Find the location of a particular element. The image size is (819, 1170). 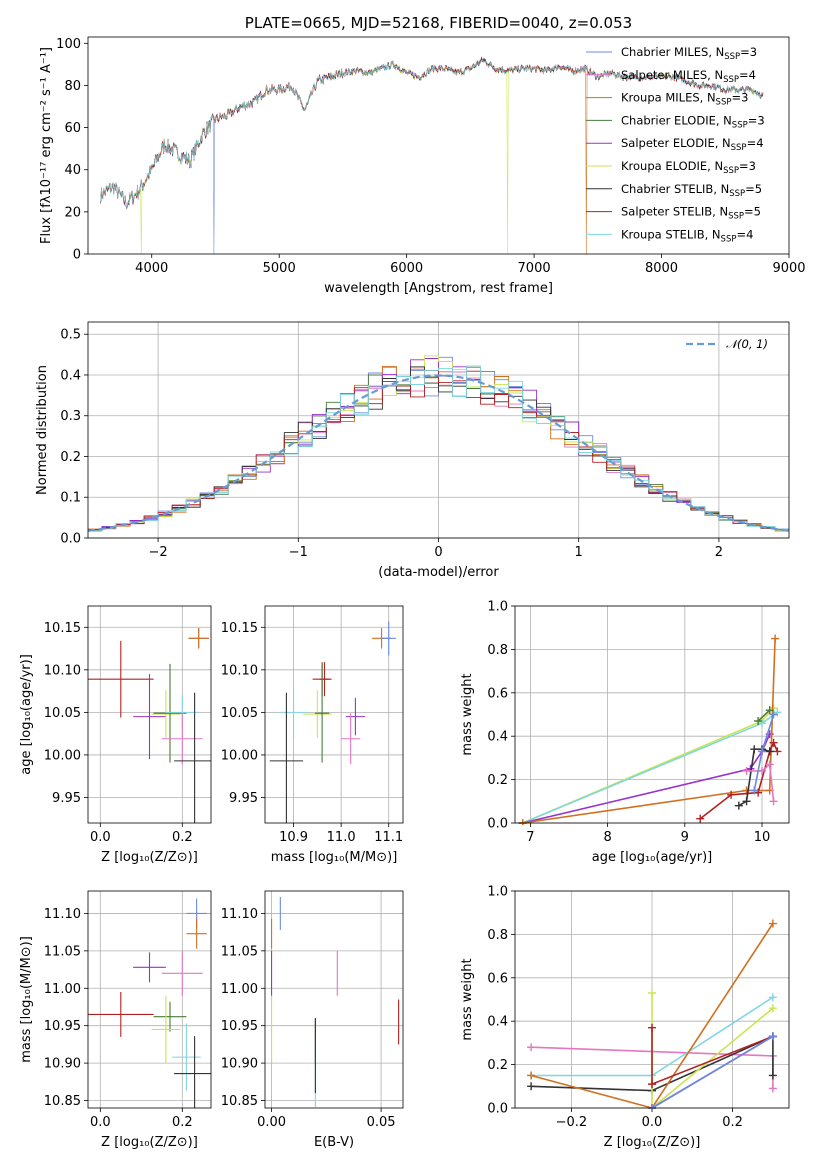

x-tick-label: 7 is located at coordinates (530, 837).